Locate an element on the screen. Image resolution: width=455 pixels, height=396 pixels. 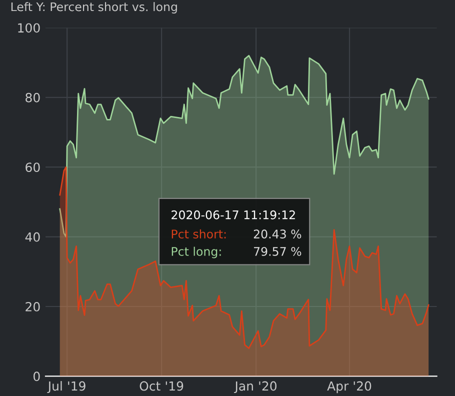
x-tick-label: Oct '19 is located at coordinates (162, 386).